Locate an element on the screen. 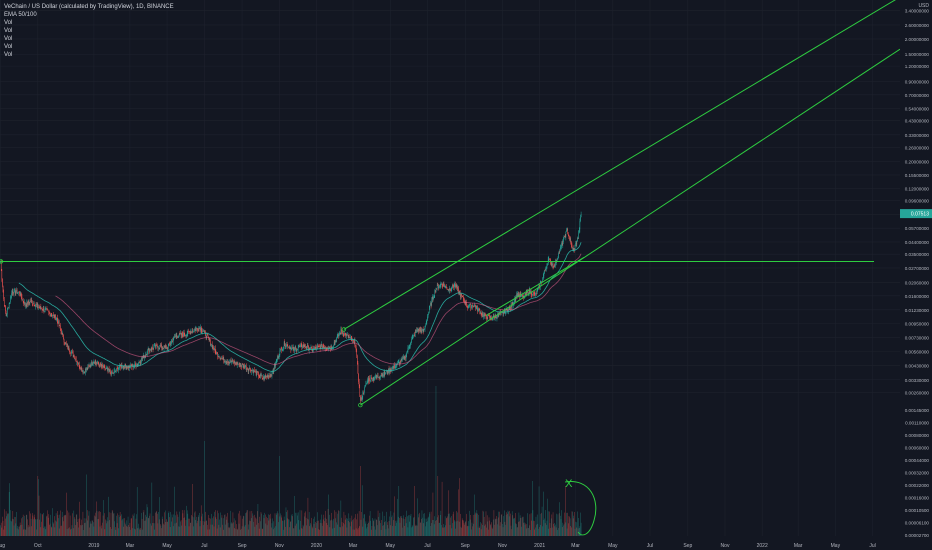  indicator-vol-4: Vol is located at coordinates (8, 47).